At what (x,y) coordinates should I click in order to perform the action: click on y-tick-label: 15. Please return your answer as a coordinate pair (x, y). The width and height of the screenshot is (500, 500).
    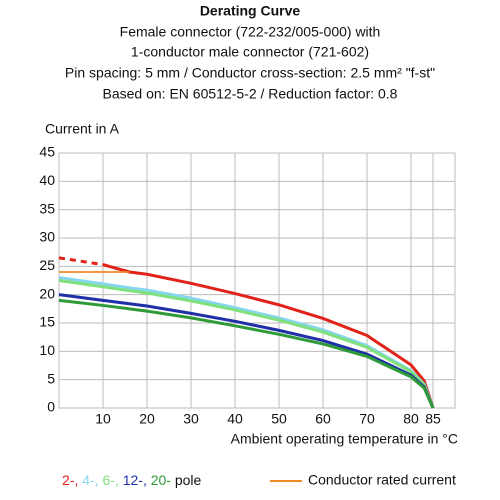
    Looking at the image, I should click on (47, 322).